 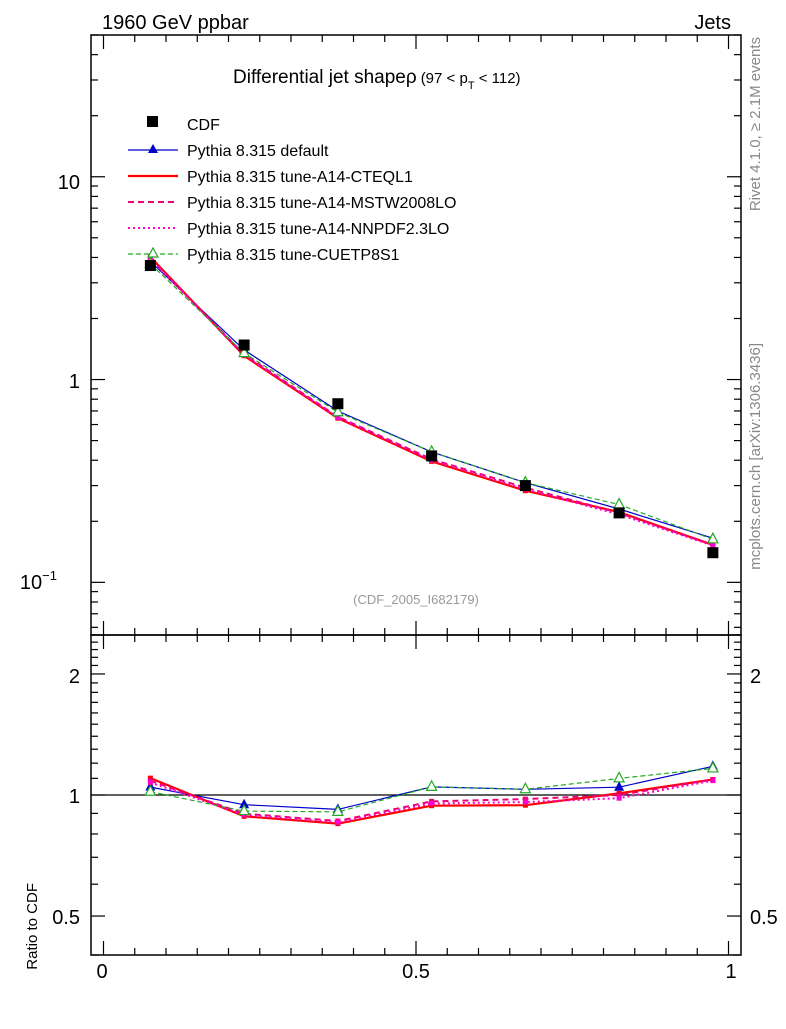 I want to click on mcplots-label: mcplots.cern.ch [arXiv:1306.3436], so click(x=755, y=456).